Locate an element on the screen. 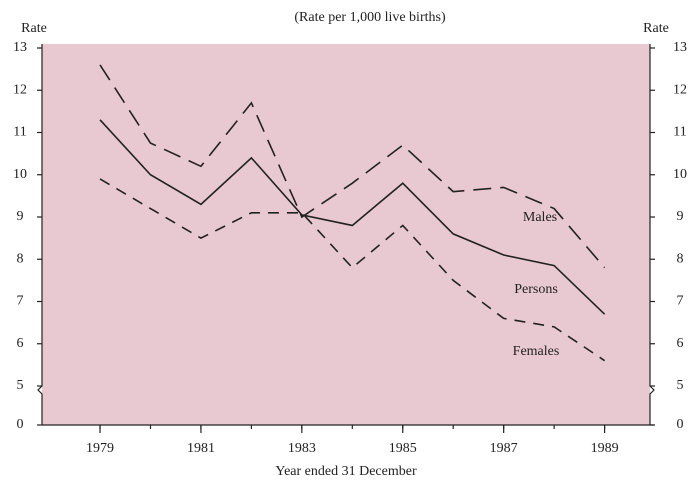 The image size is (694, 484). y2-tick-label: 13 is located at coordinates (680, 47).